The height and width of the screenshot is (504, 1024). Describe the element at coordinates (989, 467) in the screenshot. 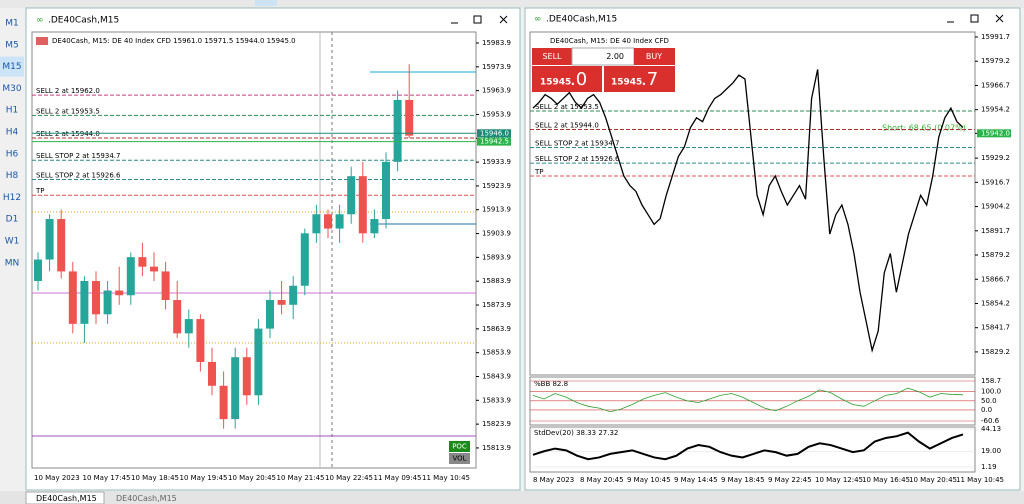

I see `y-tick-label: 1.19` at that location.